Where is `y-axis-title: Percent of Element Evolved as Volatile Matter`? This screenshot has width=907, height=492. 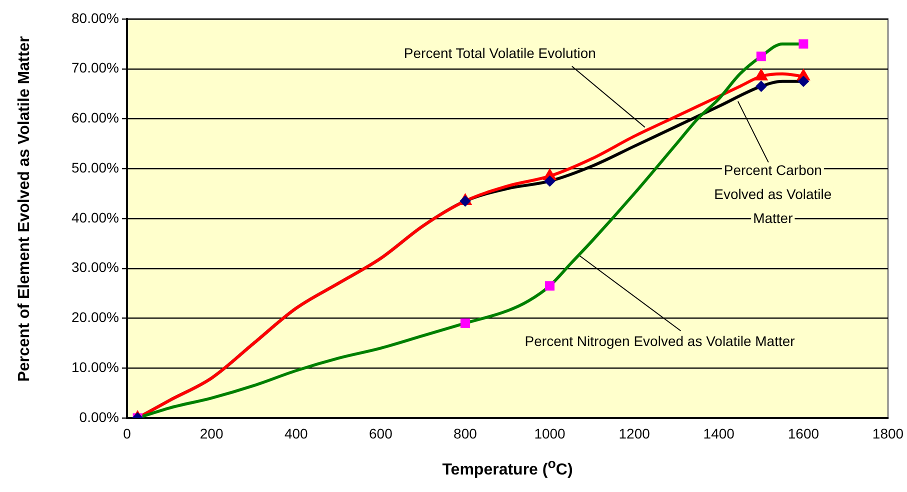 y-axis-title: Percent of Element Evolved as Volatile Matter is located at coordinates (25, 209).